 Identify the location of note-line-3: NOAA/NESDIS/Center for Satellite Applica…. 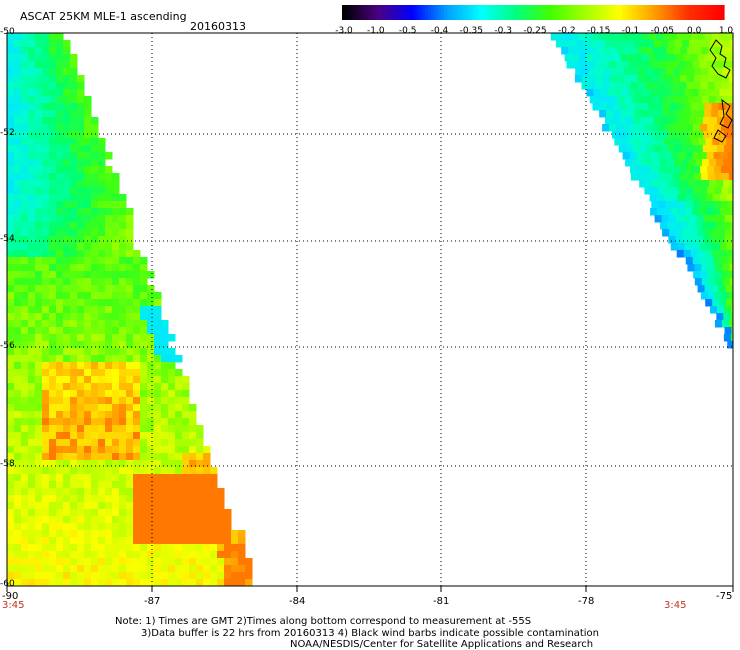
(442, 644).